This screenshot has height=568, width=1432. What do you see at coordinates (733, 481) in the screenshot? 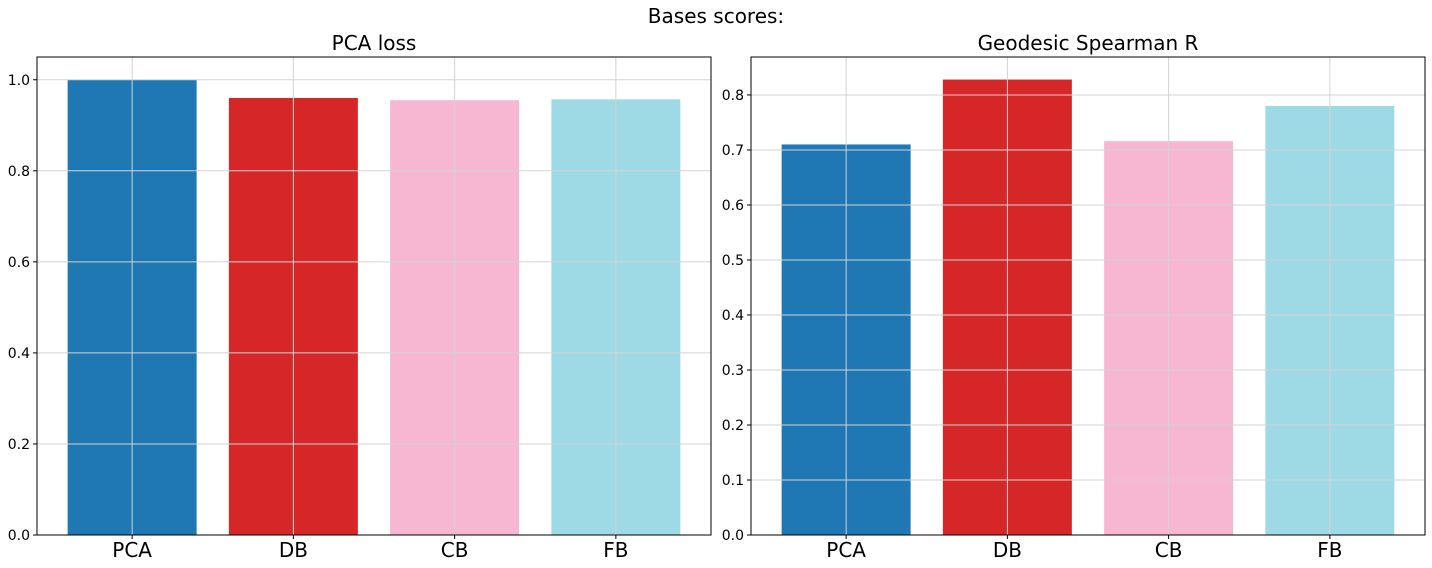
I see `y-tick-label: 0.1` at bounding box center [733, 481].